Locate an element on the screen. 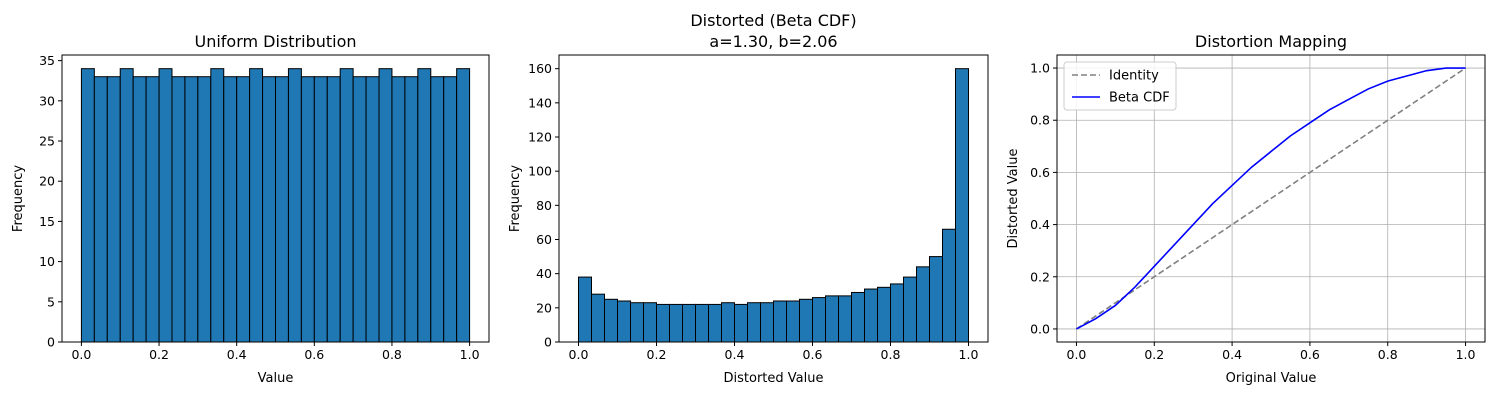 The image size is (1500, 400). chart-title: Distorted (Beta CDF) is located at coordinates (773, 20).